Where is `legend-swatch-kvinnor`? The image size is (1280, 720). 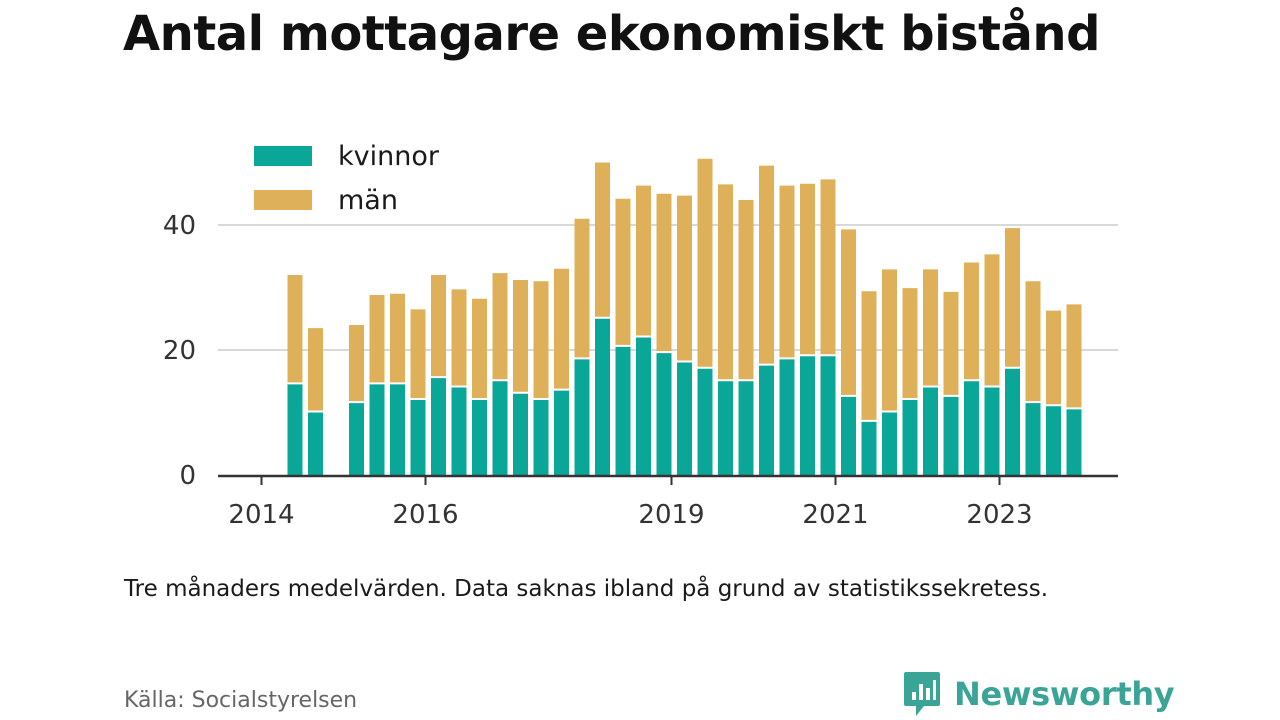 legend-swatch-kvinnor is located at coordinates (283, 156).